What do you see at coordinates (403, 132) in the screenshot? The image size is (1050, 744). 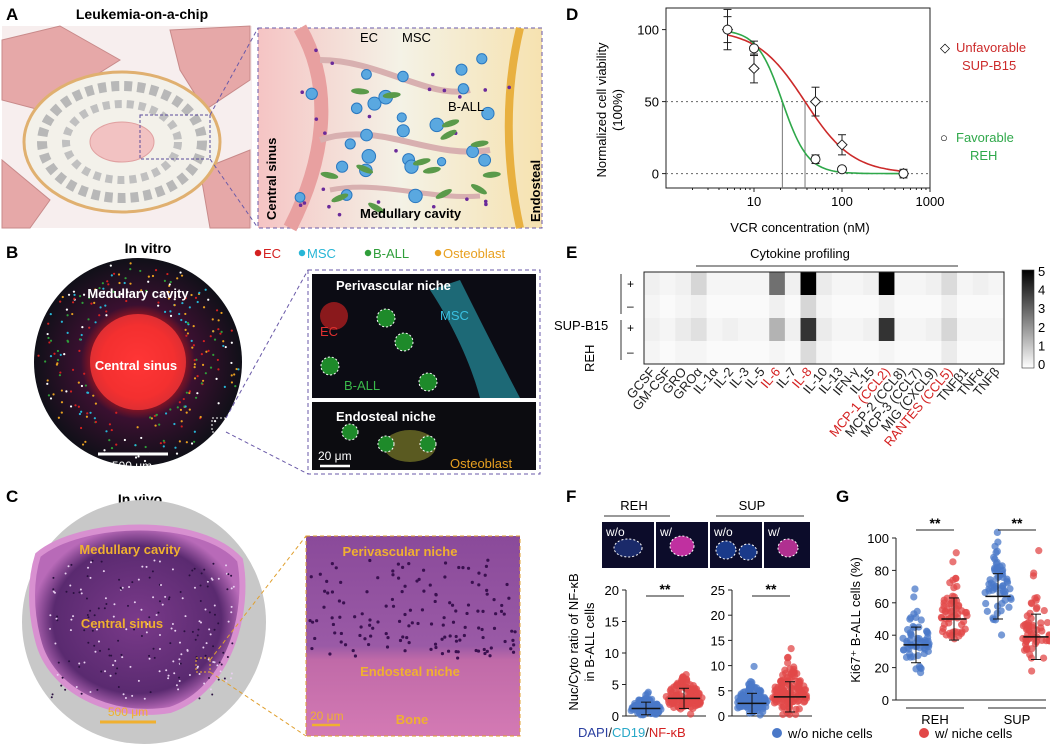 I see `illustrated-cells` at bounding box center [403, 132].